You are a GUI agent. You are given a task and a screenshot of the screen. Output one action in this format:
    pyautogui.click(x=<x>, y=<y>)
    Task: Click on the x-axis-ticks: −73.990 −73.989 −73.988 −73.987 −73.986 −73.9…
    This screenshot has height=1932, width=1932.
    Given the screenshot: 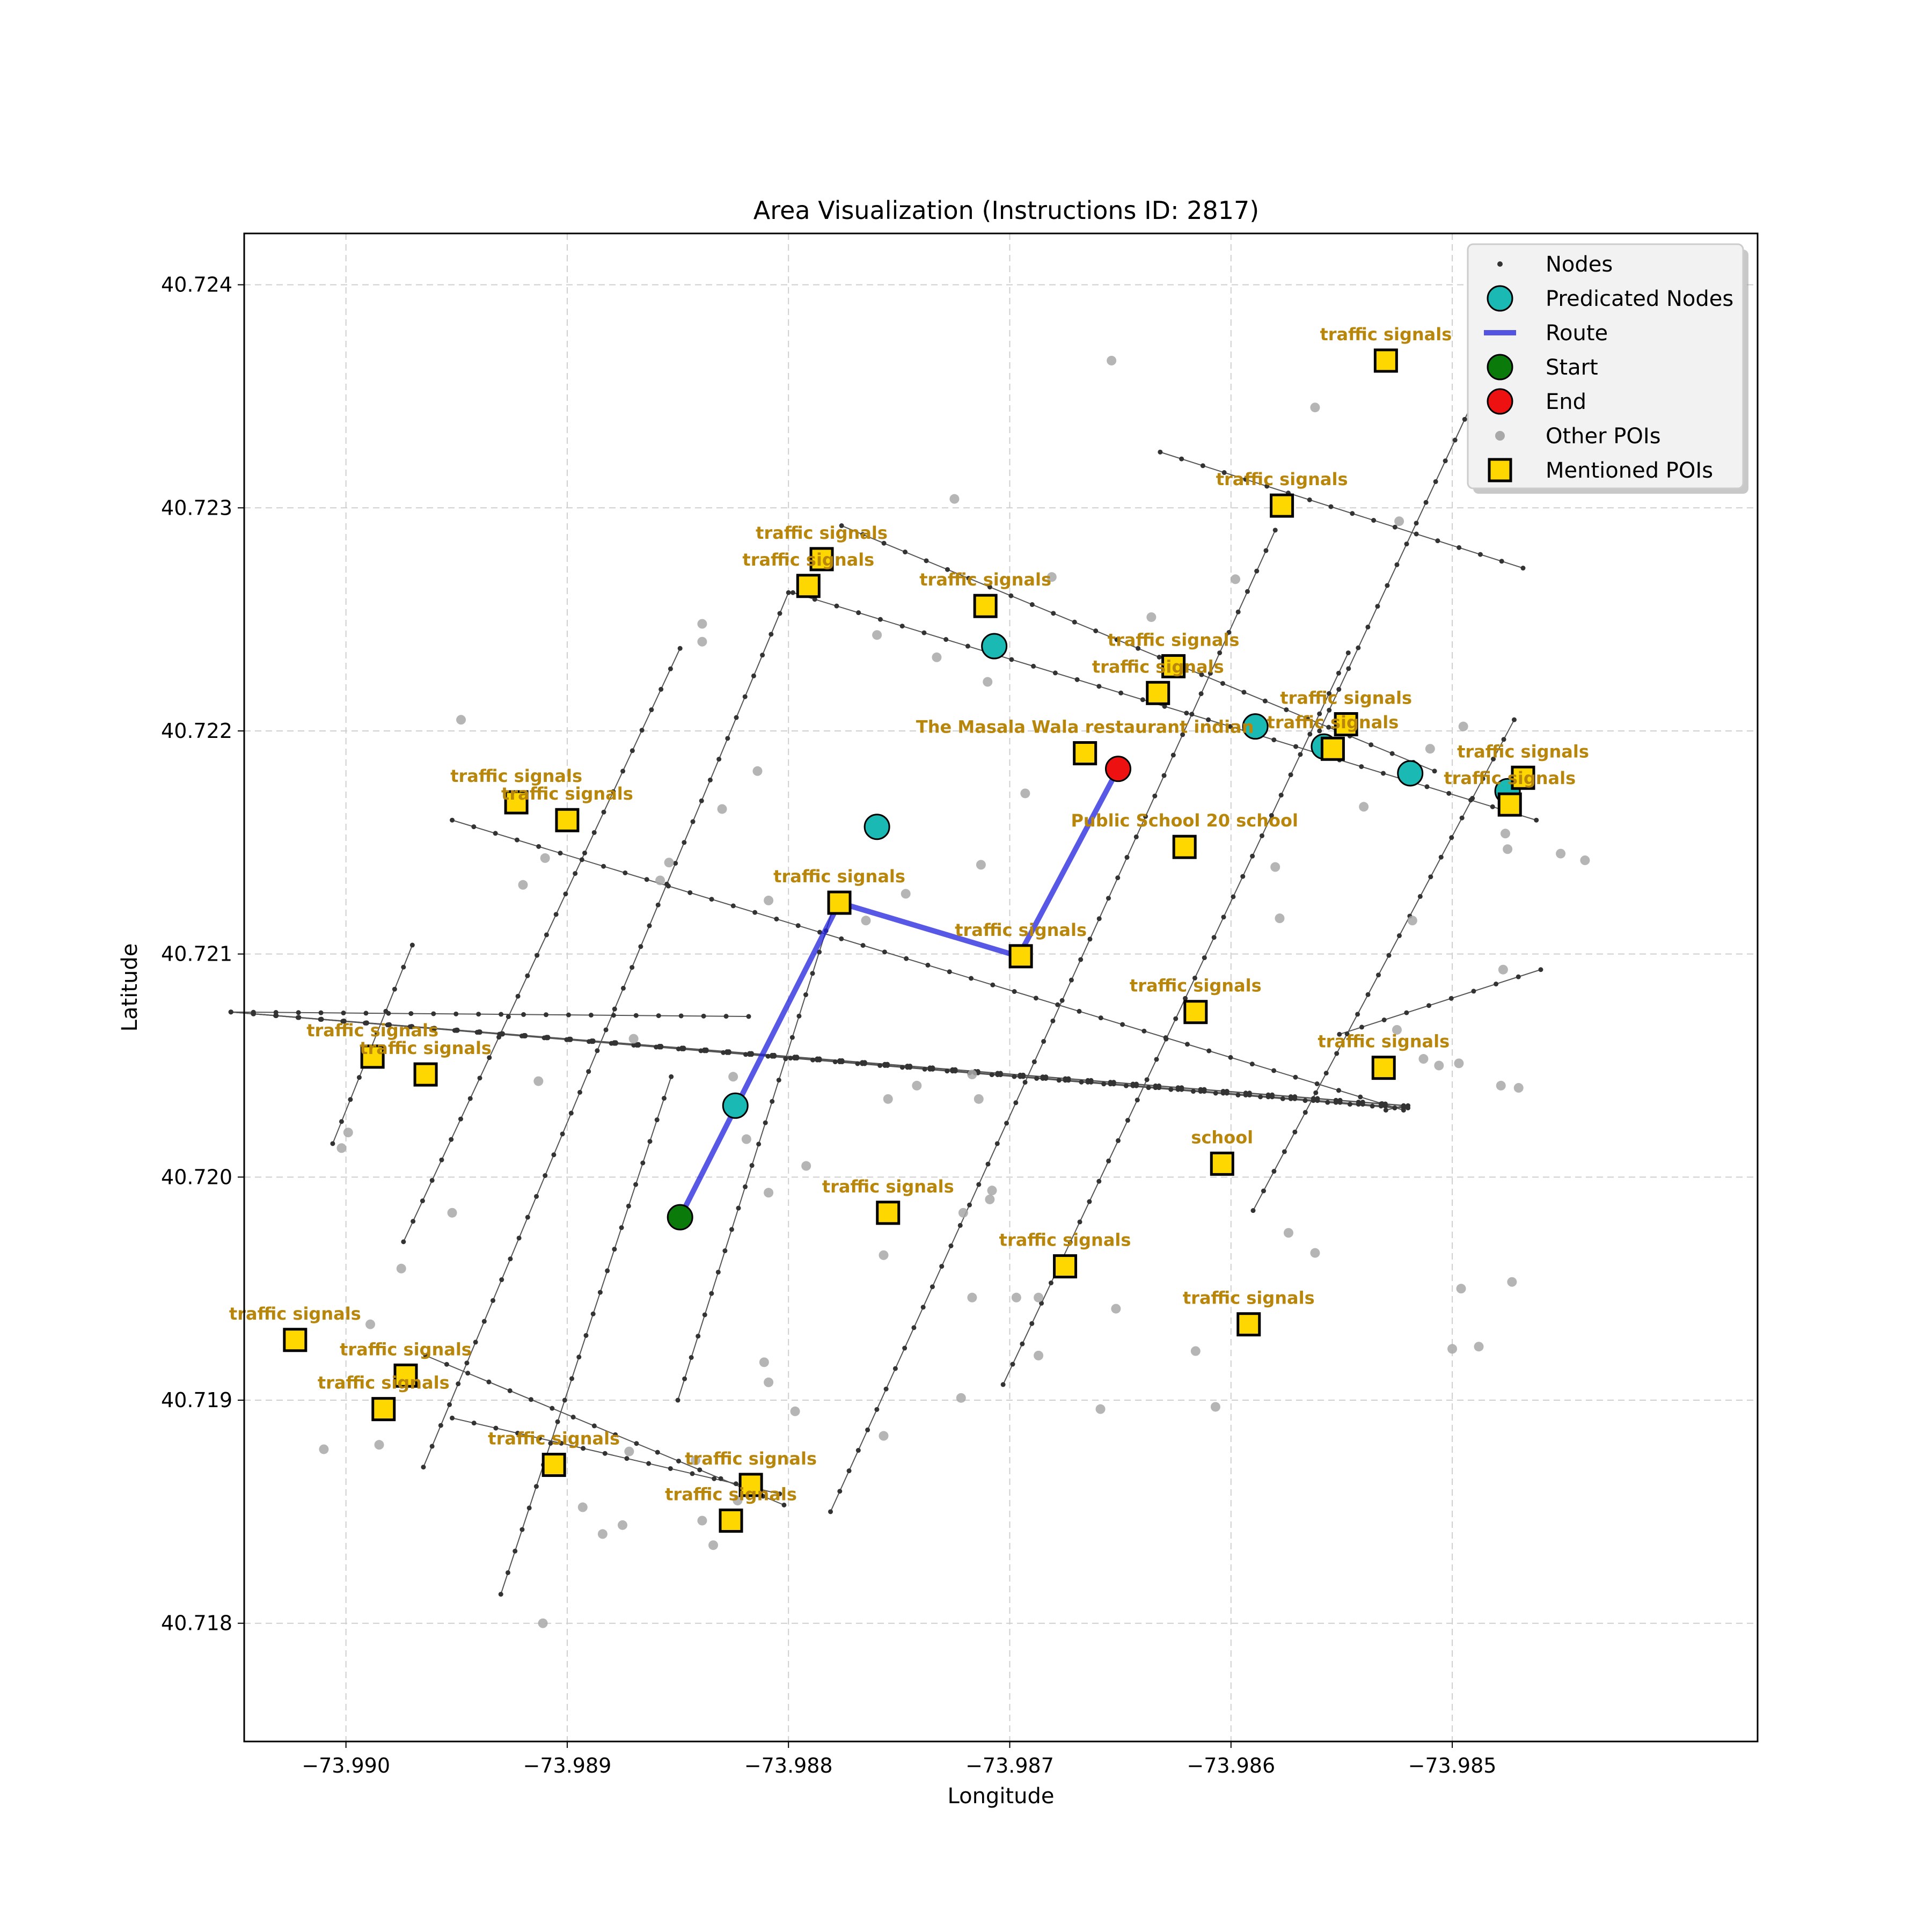 What is the action you would take?
    pyautogui.click(x=899, y=1759)
    